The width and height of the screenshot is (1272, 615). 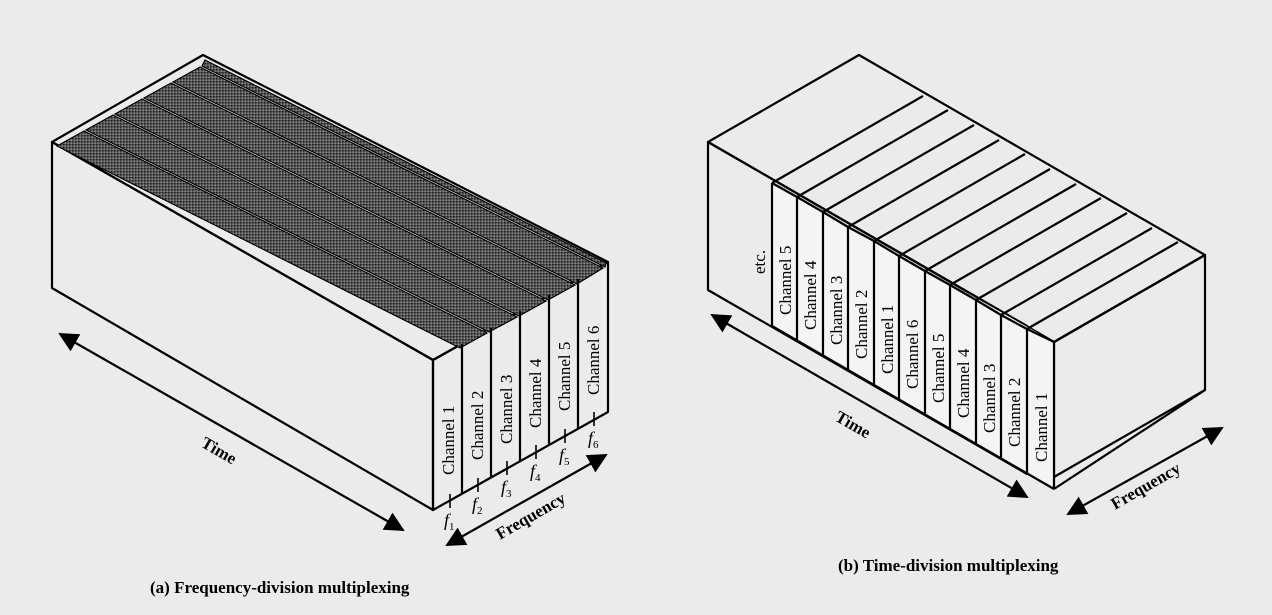 What do you see at coordinates (989, 398) in the screenshot?
I see `tdm-channel-label-9: Channel 3` at bounding box center [989, 398].